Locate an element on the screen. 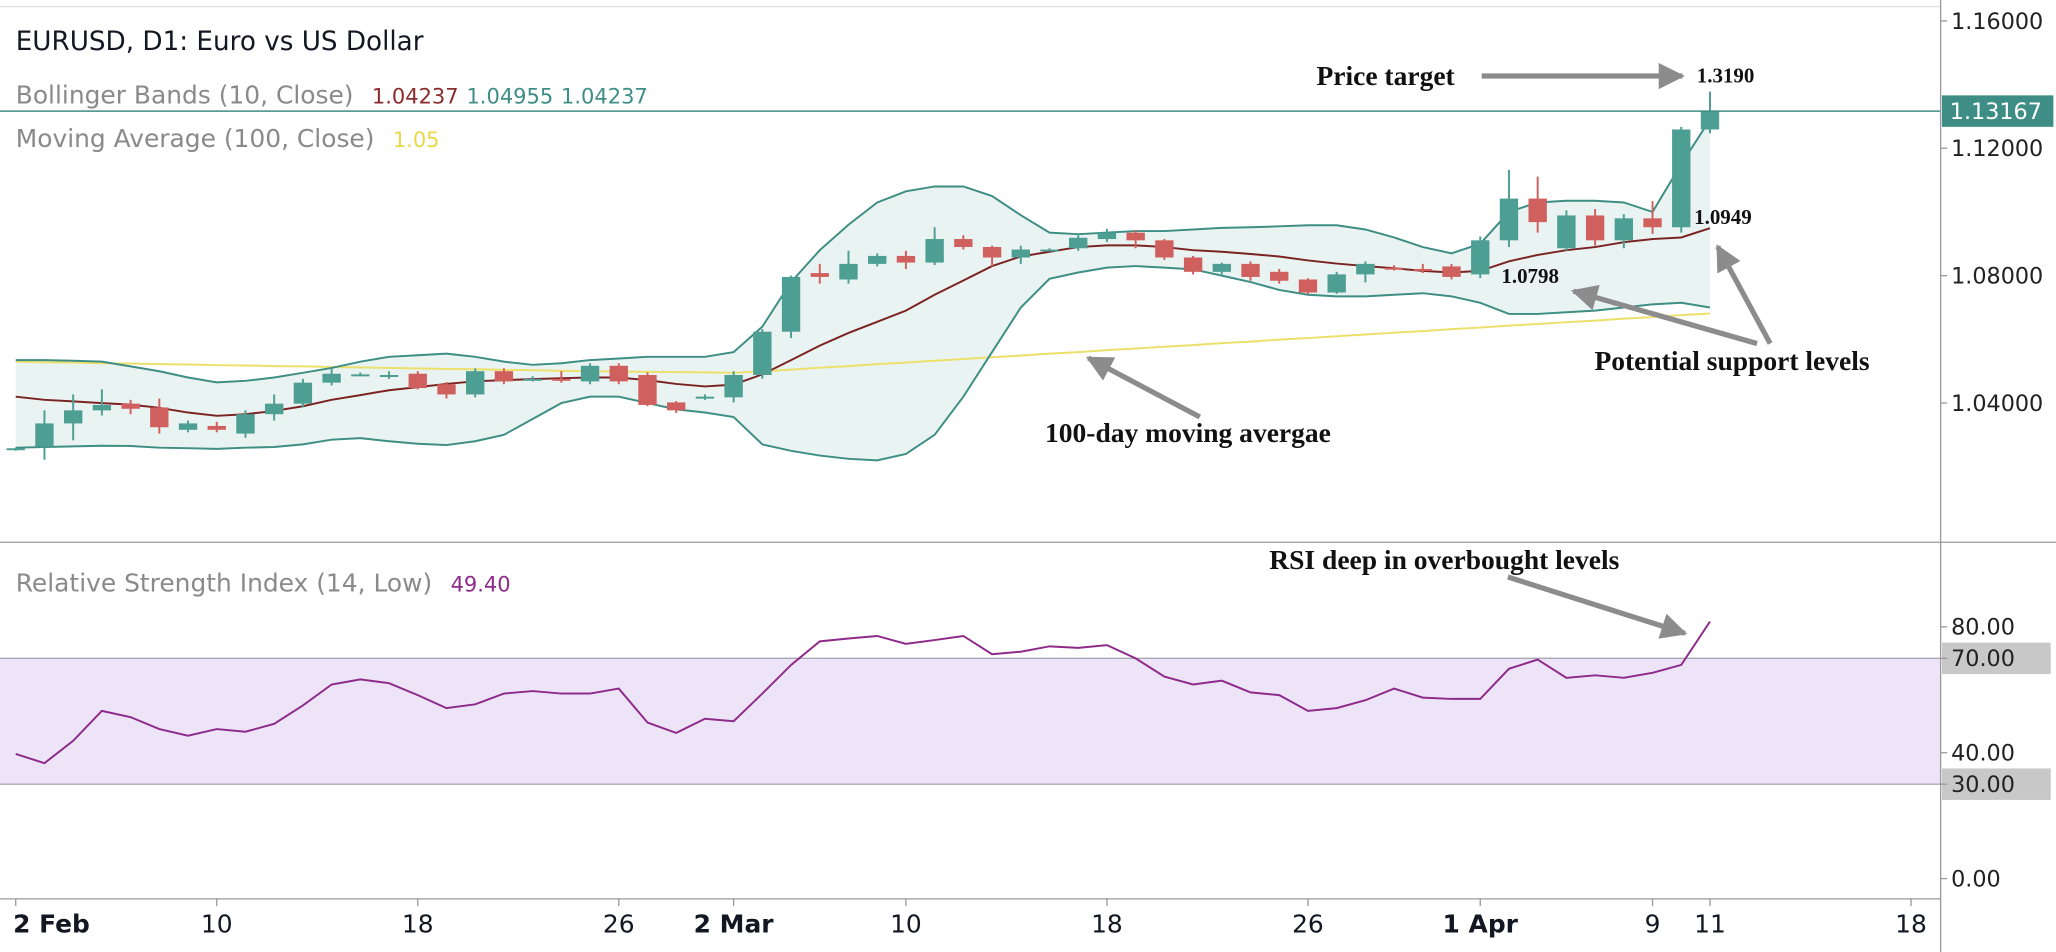  indicator-value: 1.05 is located at coordinates (416, 140).